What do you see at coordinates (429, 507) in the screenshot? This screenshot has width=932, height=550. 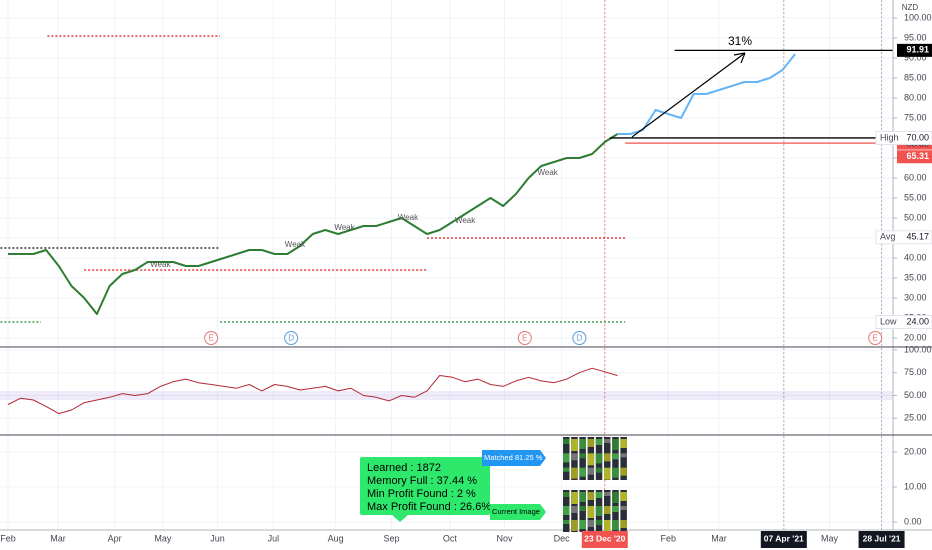 I see `info-line: Max Profit Found : 26.6%` at bounding box center [429, 507].